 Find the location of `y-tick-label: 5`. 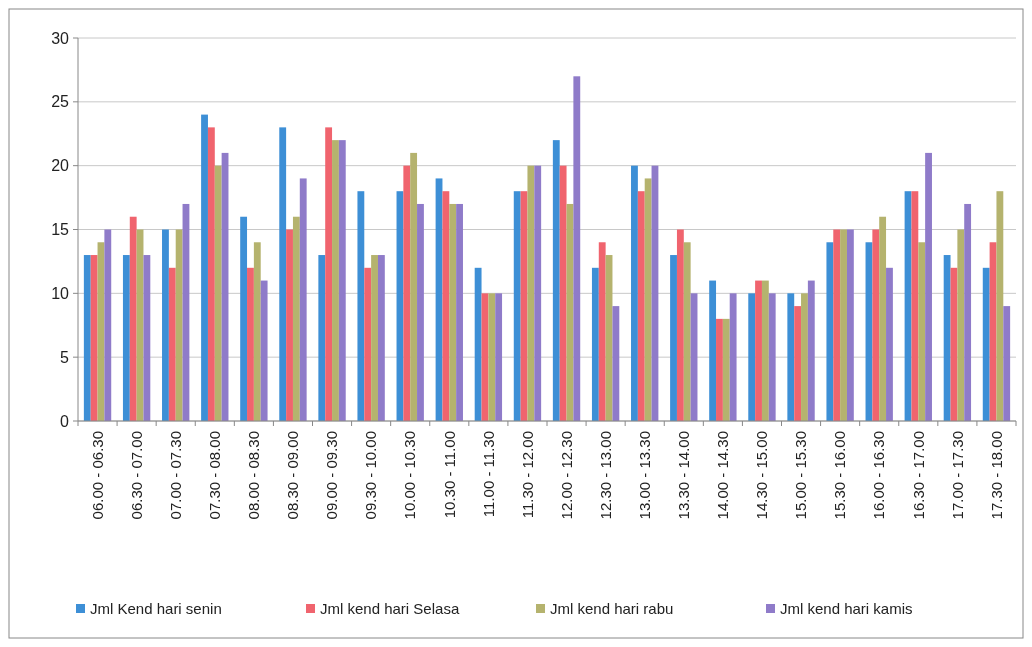

y-tick-label: 5 is located at coordinates (65, 357).